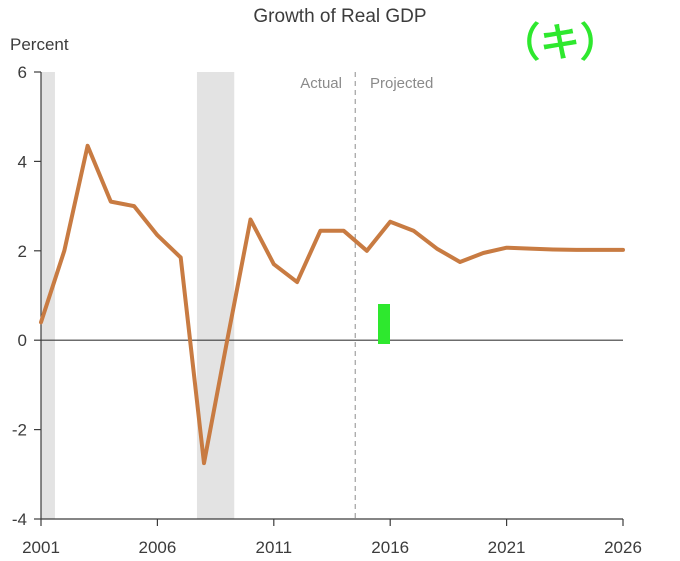 The image size is (680, 561). I want to click on y-tick-label: -2, so click(19, 430).